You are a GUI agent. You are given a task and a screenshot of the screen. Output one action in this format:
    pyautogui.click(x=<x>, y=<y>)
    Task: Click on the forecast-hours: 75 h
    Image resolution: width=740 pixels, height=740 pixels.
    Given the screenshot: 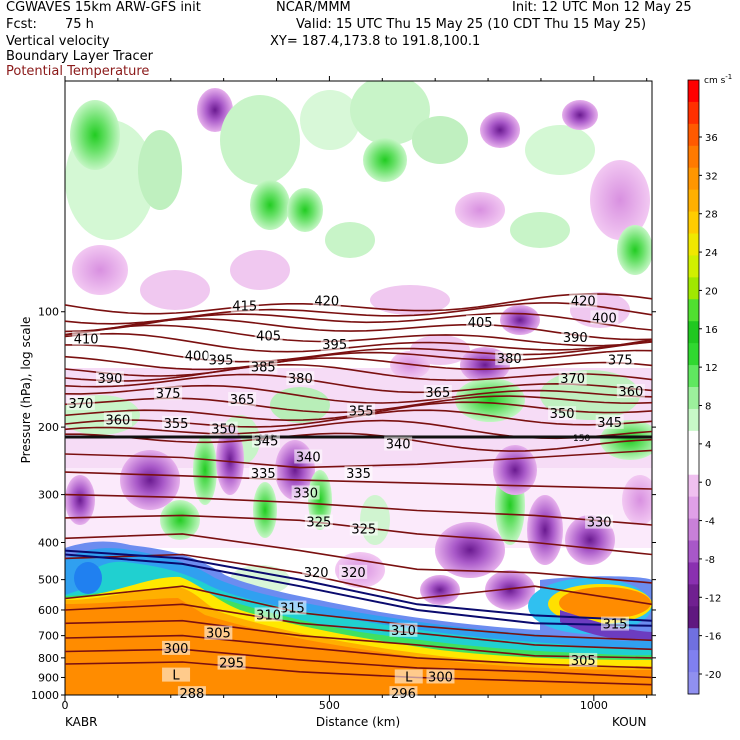 What is the action you would take?
    pyautogui.click(x=79, y=24)
    